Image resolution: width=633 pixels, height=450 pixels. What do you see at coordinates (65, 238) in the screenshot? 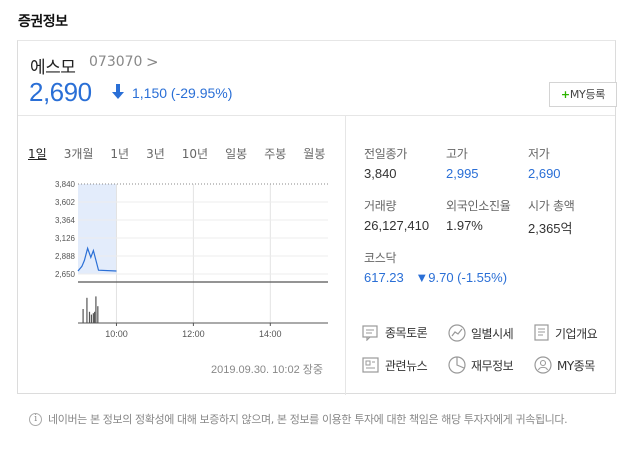
I see `y-tick-label: 3,126` at bounding box center [65, 238].